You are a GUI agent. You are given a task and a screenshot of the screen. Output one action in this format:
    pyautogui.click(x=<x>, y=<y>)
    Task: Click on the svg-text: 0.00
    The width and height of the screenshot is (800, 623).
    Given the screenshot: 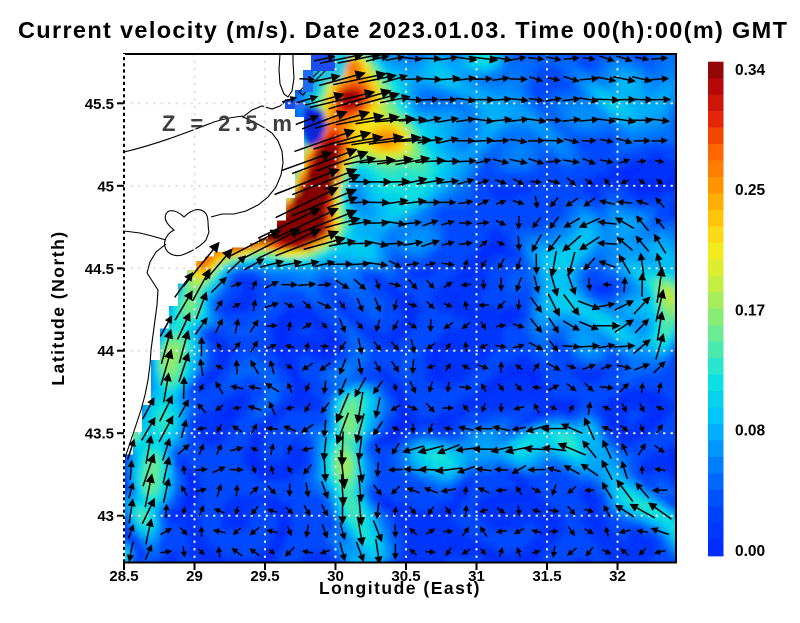 What is the action you would take?
    pyautogui.click(x=750, y=551)
    